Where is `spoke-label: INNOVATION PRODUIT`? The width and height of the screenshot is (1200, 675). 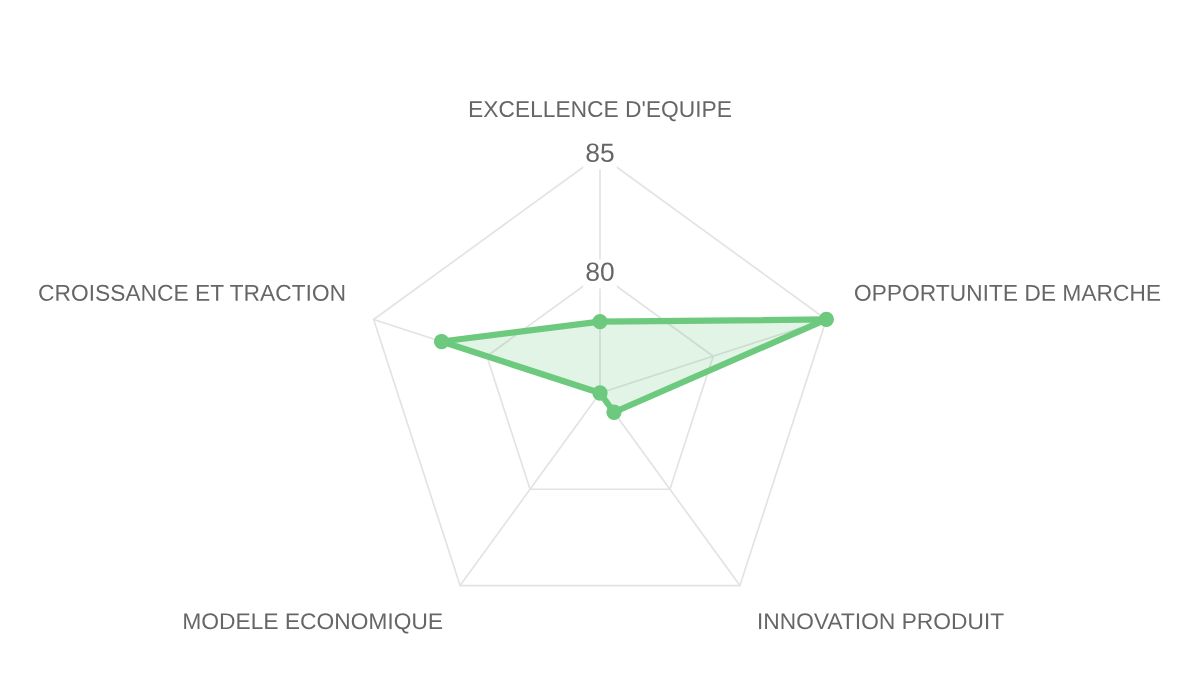 spoke-label: INNOVATION PRODUIT is located at coordinates (881, 621).